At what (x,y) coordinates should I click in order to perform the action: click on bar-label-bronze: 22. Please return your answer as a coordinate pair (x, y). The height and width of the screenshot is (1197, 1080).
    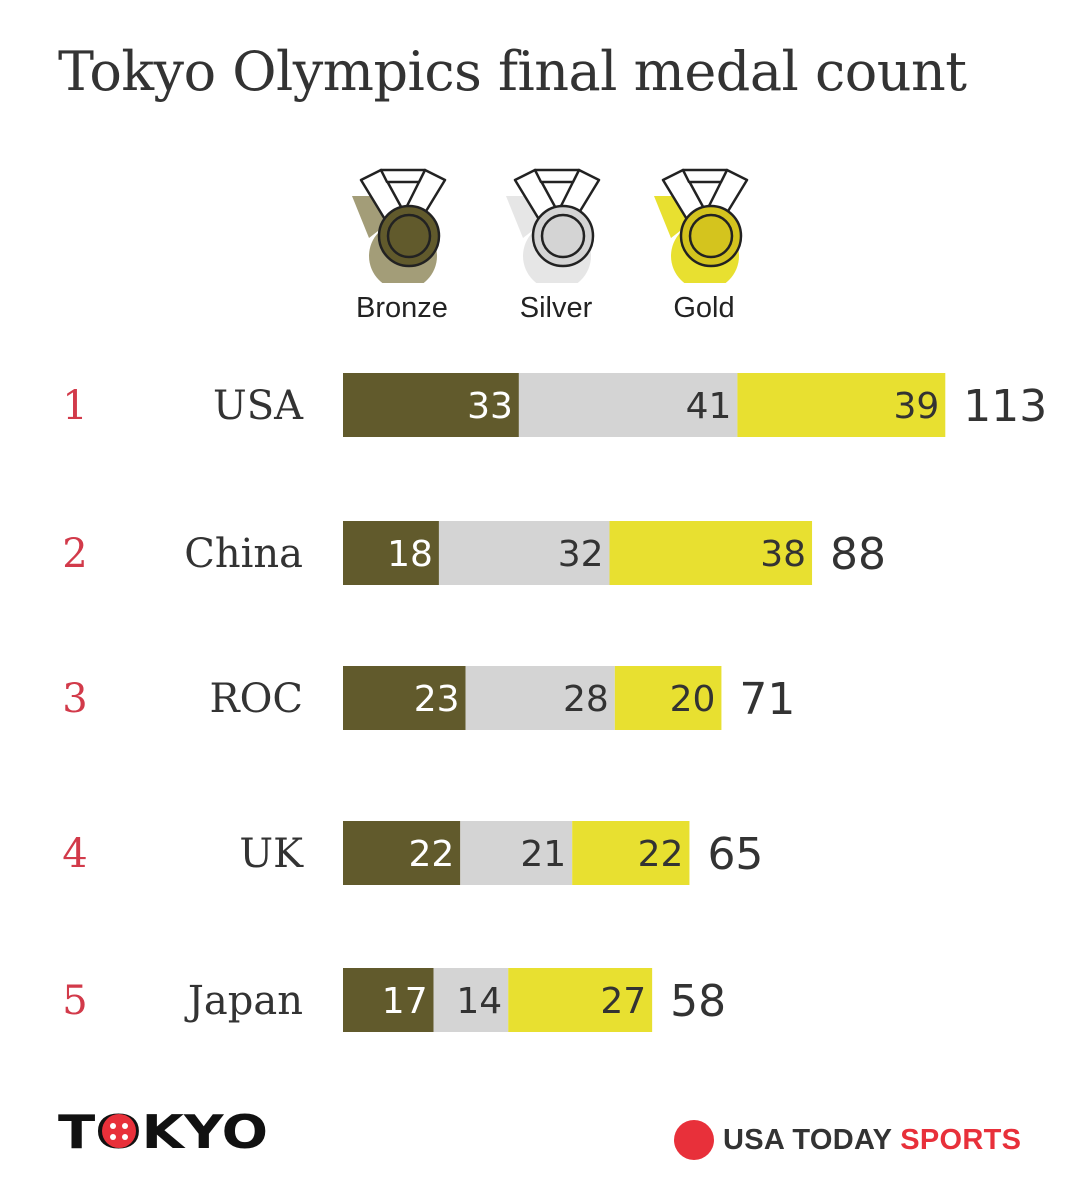
    Looking at the image, I should click on (431, 854).